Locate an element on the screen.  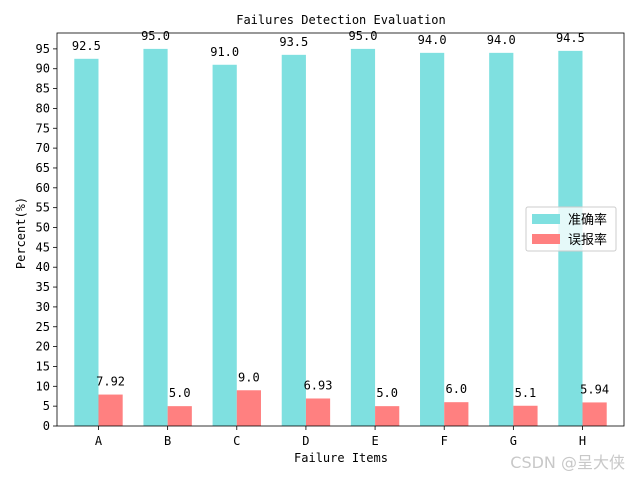
bar-accuracy-D is located at coordinates (293, 240).